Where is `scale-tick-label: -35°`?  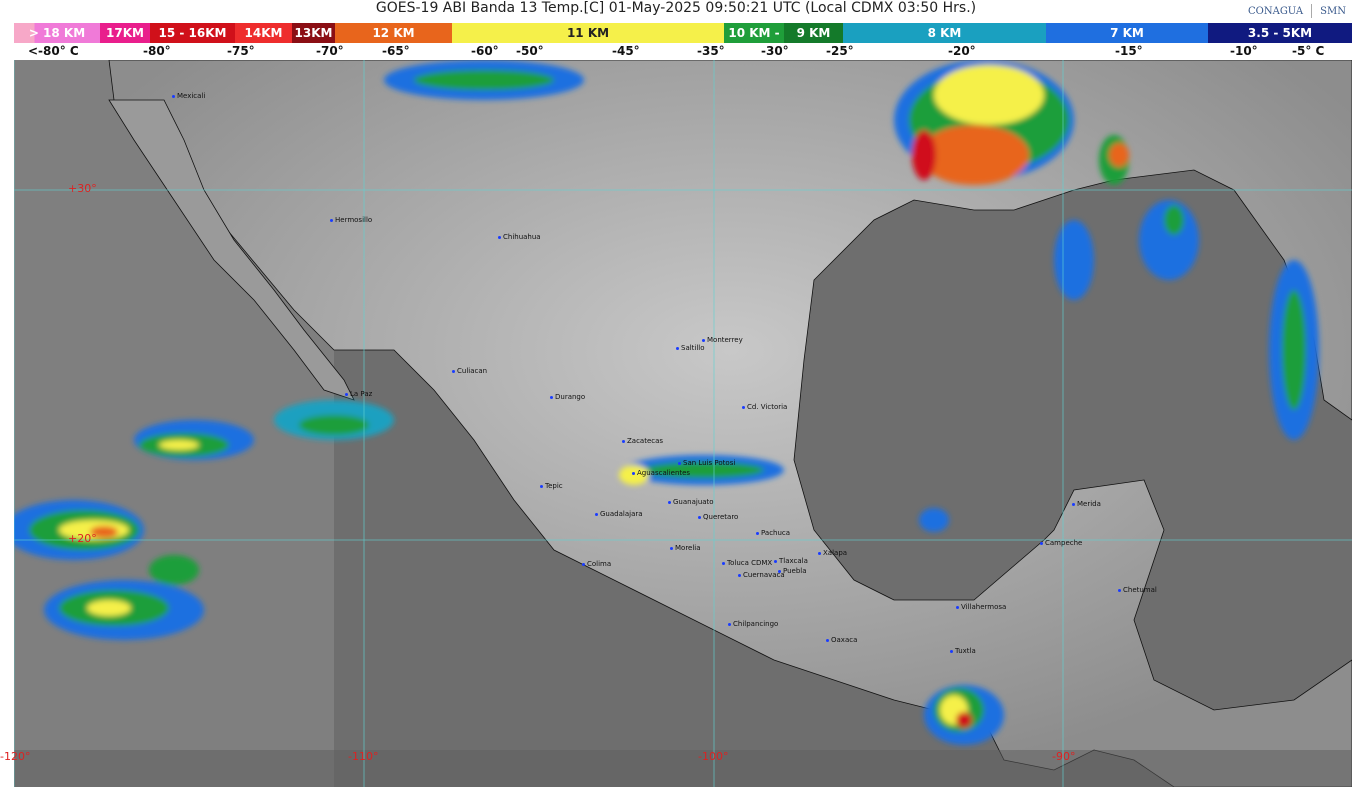 scale-tick-label: -35° is located at coordinates (711, 51).